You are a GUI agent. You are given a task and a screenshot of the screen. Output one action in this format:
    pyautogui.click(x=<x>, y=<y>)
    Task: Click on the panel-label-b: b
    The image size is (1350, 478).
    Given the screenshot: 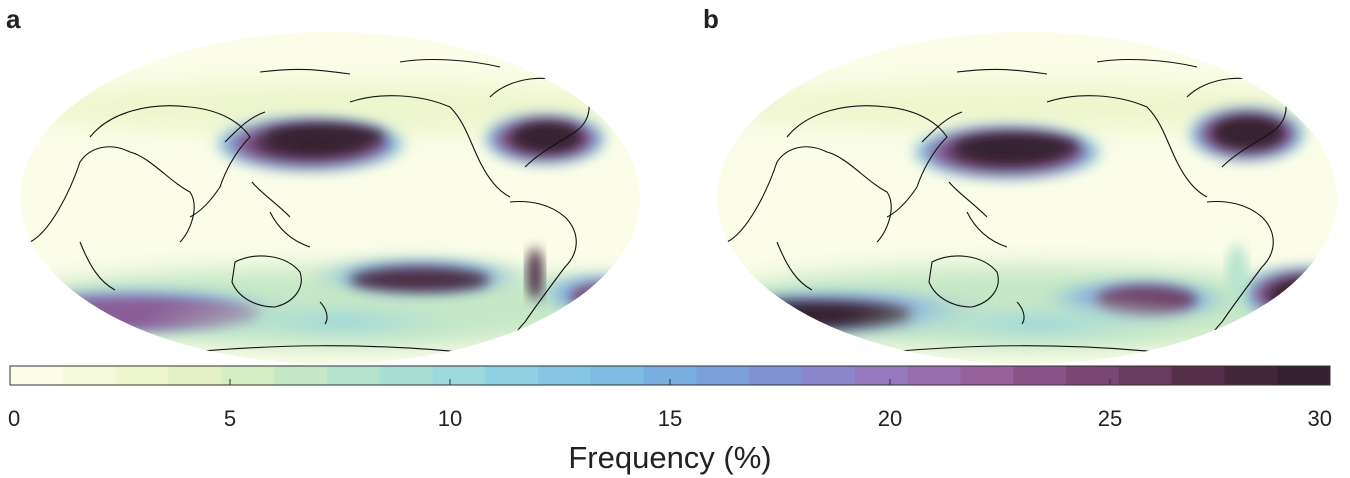 What is the action you would take?
    pyautogui.click(x=711, y=19)
    